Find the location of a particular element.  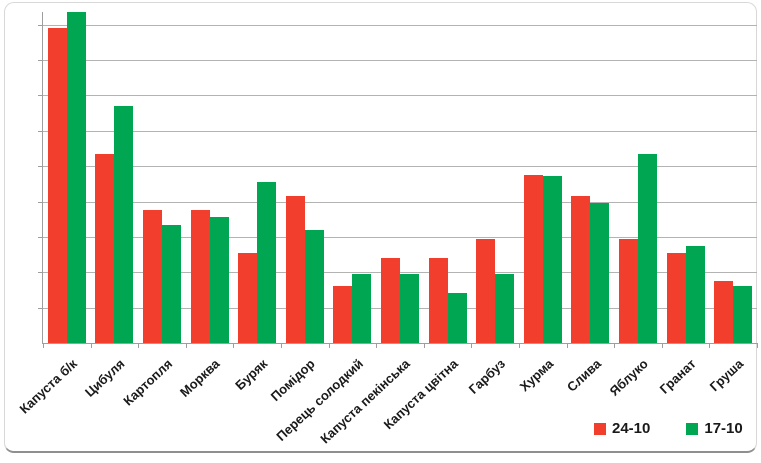

legend: 24-10 17-10 is located at coordinates (668, 428).